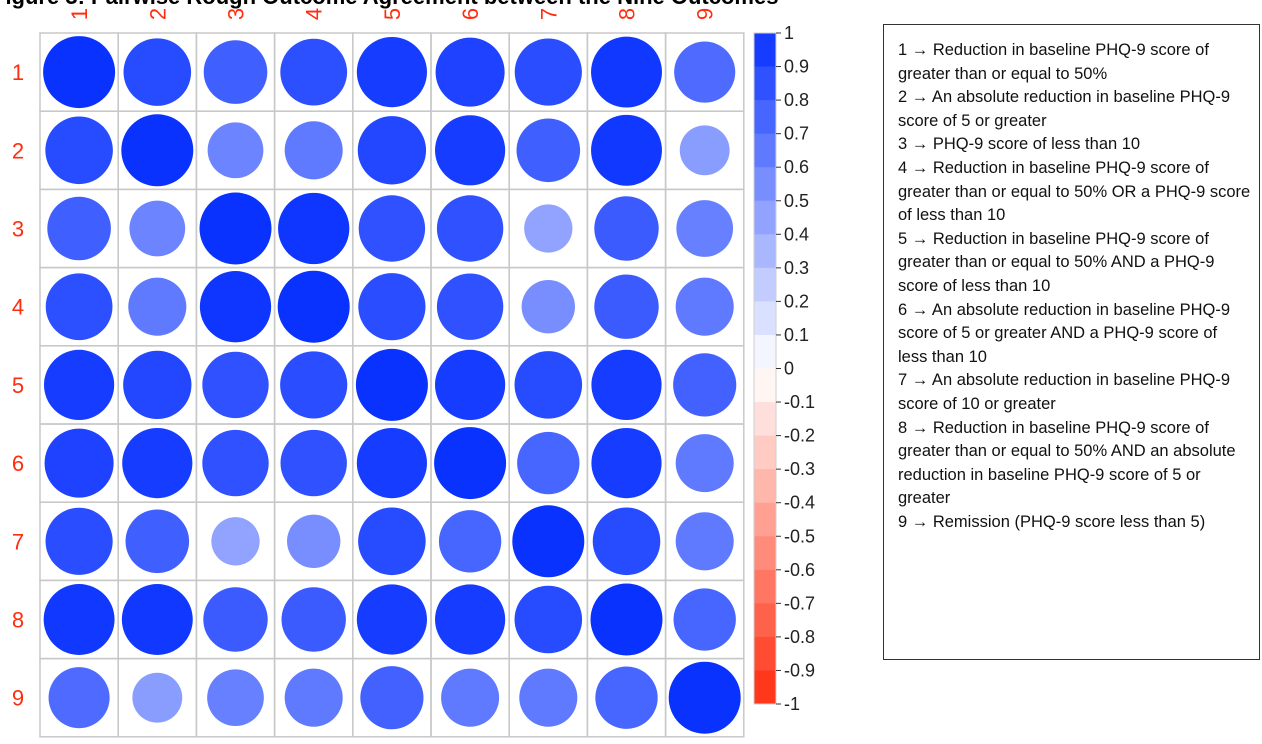  I want to click on color-scale-tick-label: 0.5, so click(796, 201).